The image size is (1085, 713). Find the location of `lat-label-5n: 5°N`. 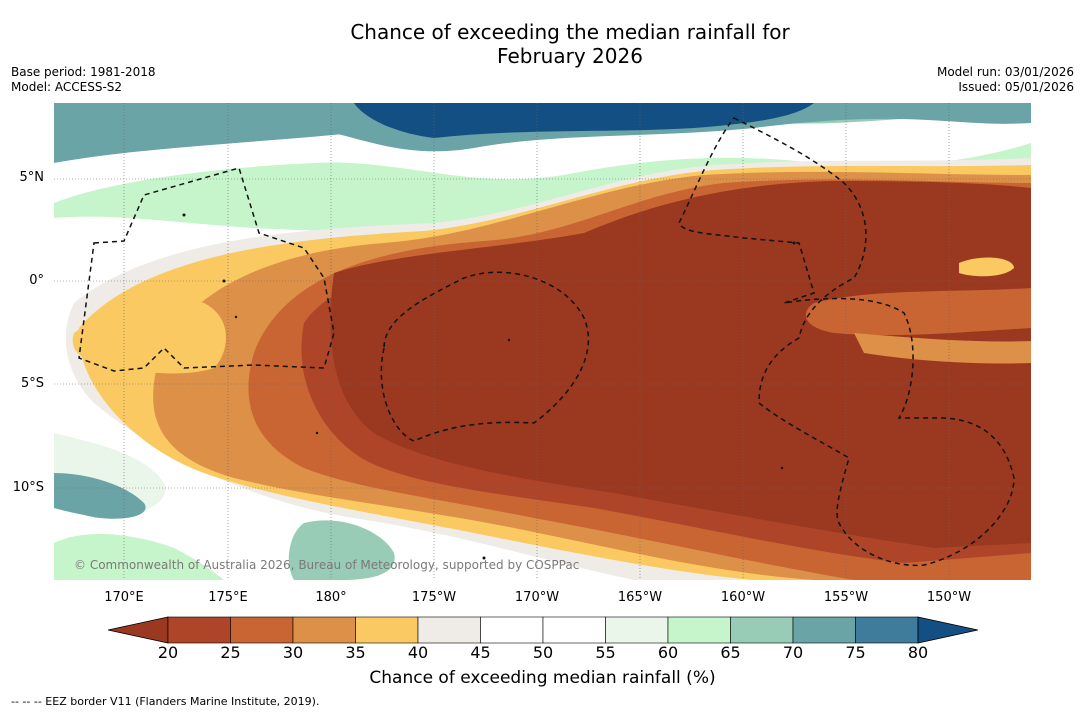

lat-label-5n: 5°N is located at coordinates (32, 177).